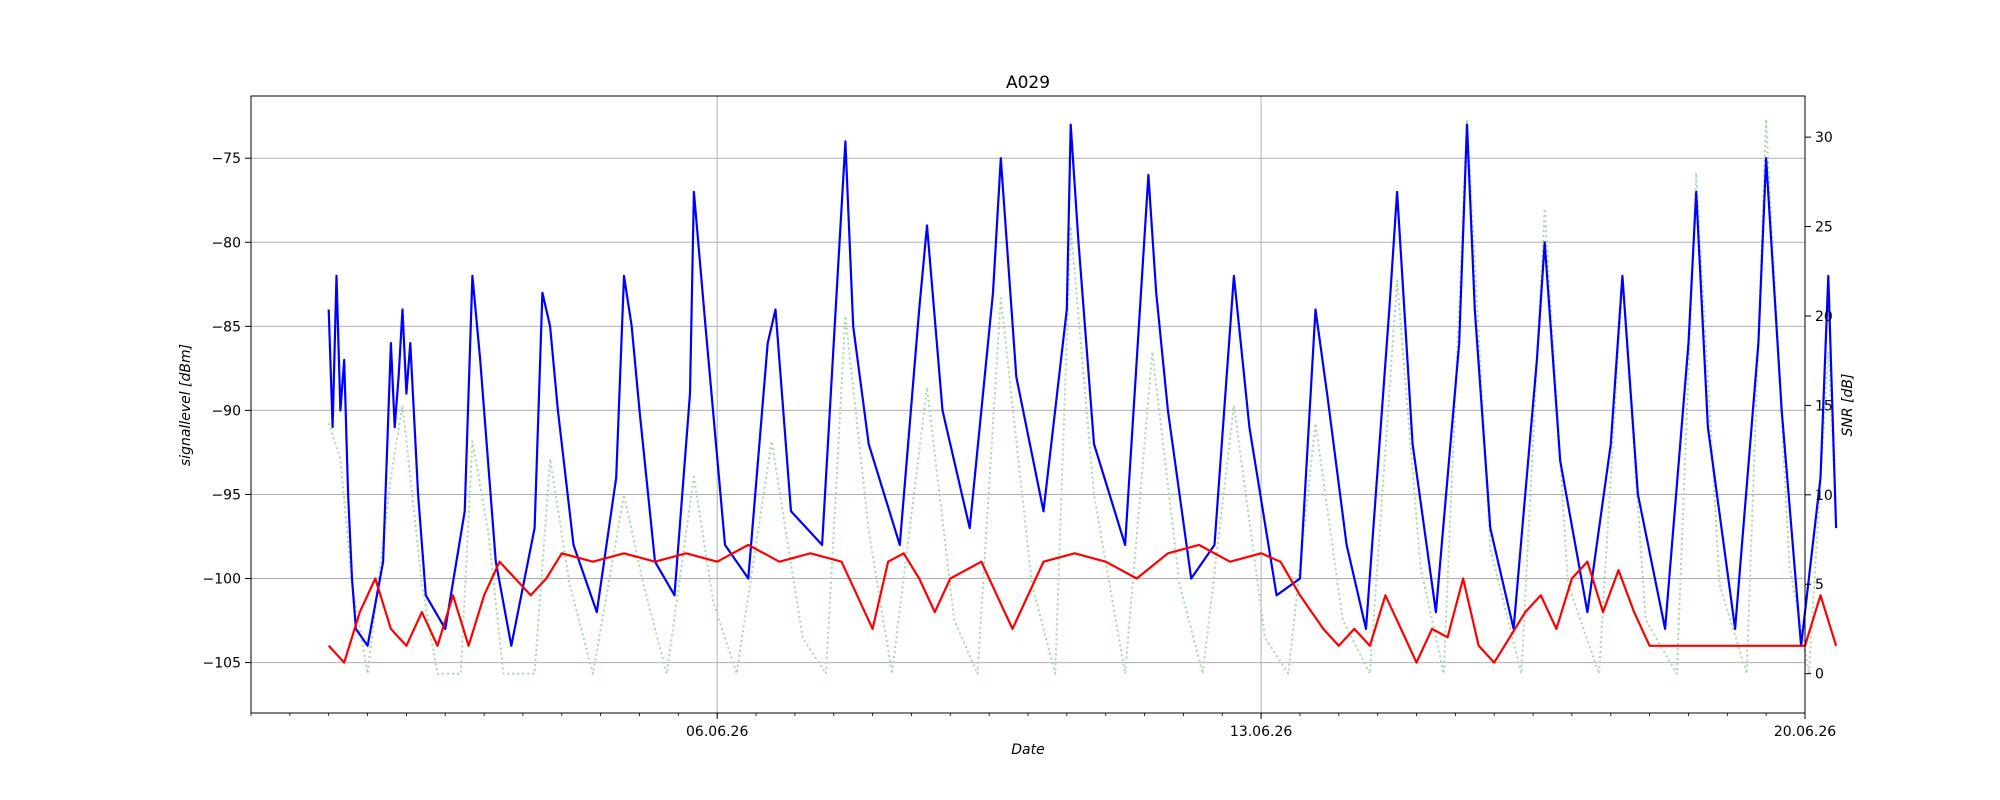 The height and width of the screenshot is (800, 2000). Describe the element at coordinates (222, 580) in the screenshot. I see `y-tick-label: −100` at that location.